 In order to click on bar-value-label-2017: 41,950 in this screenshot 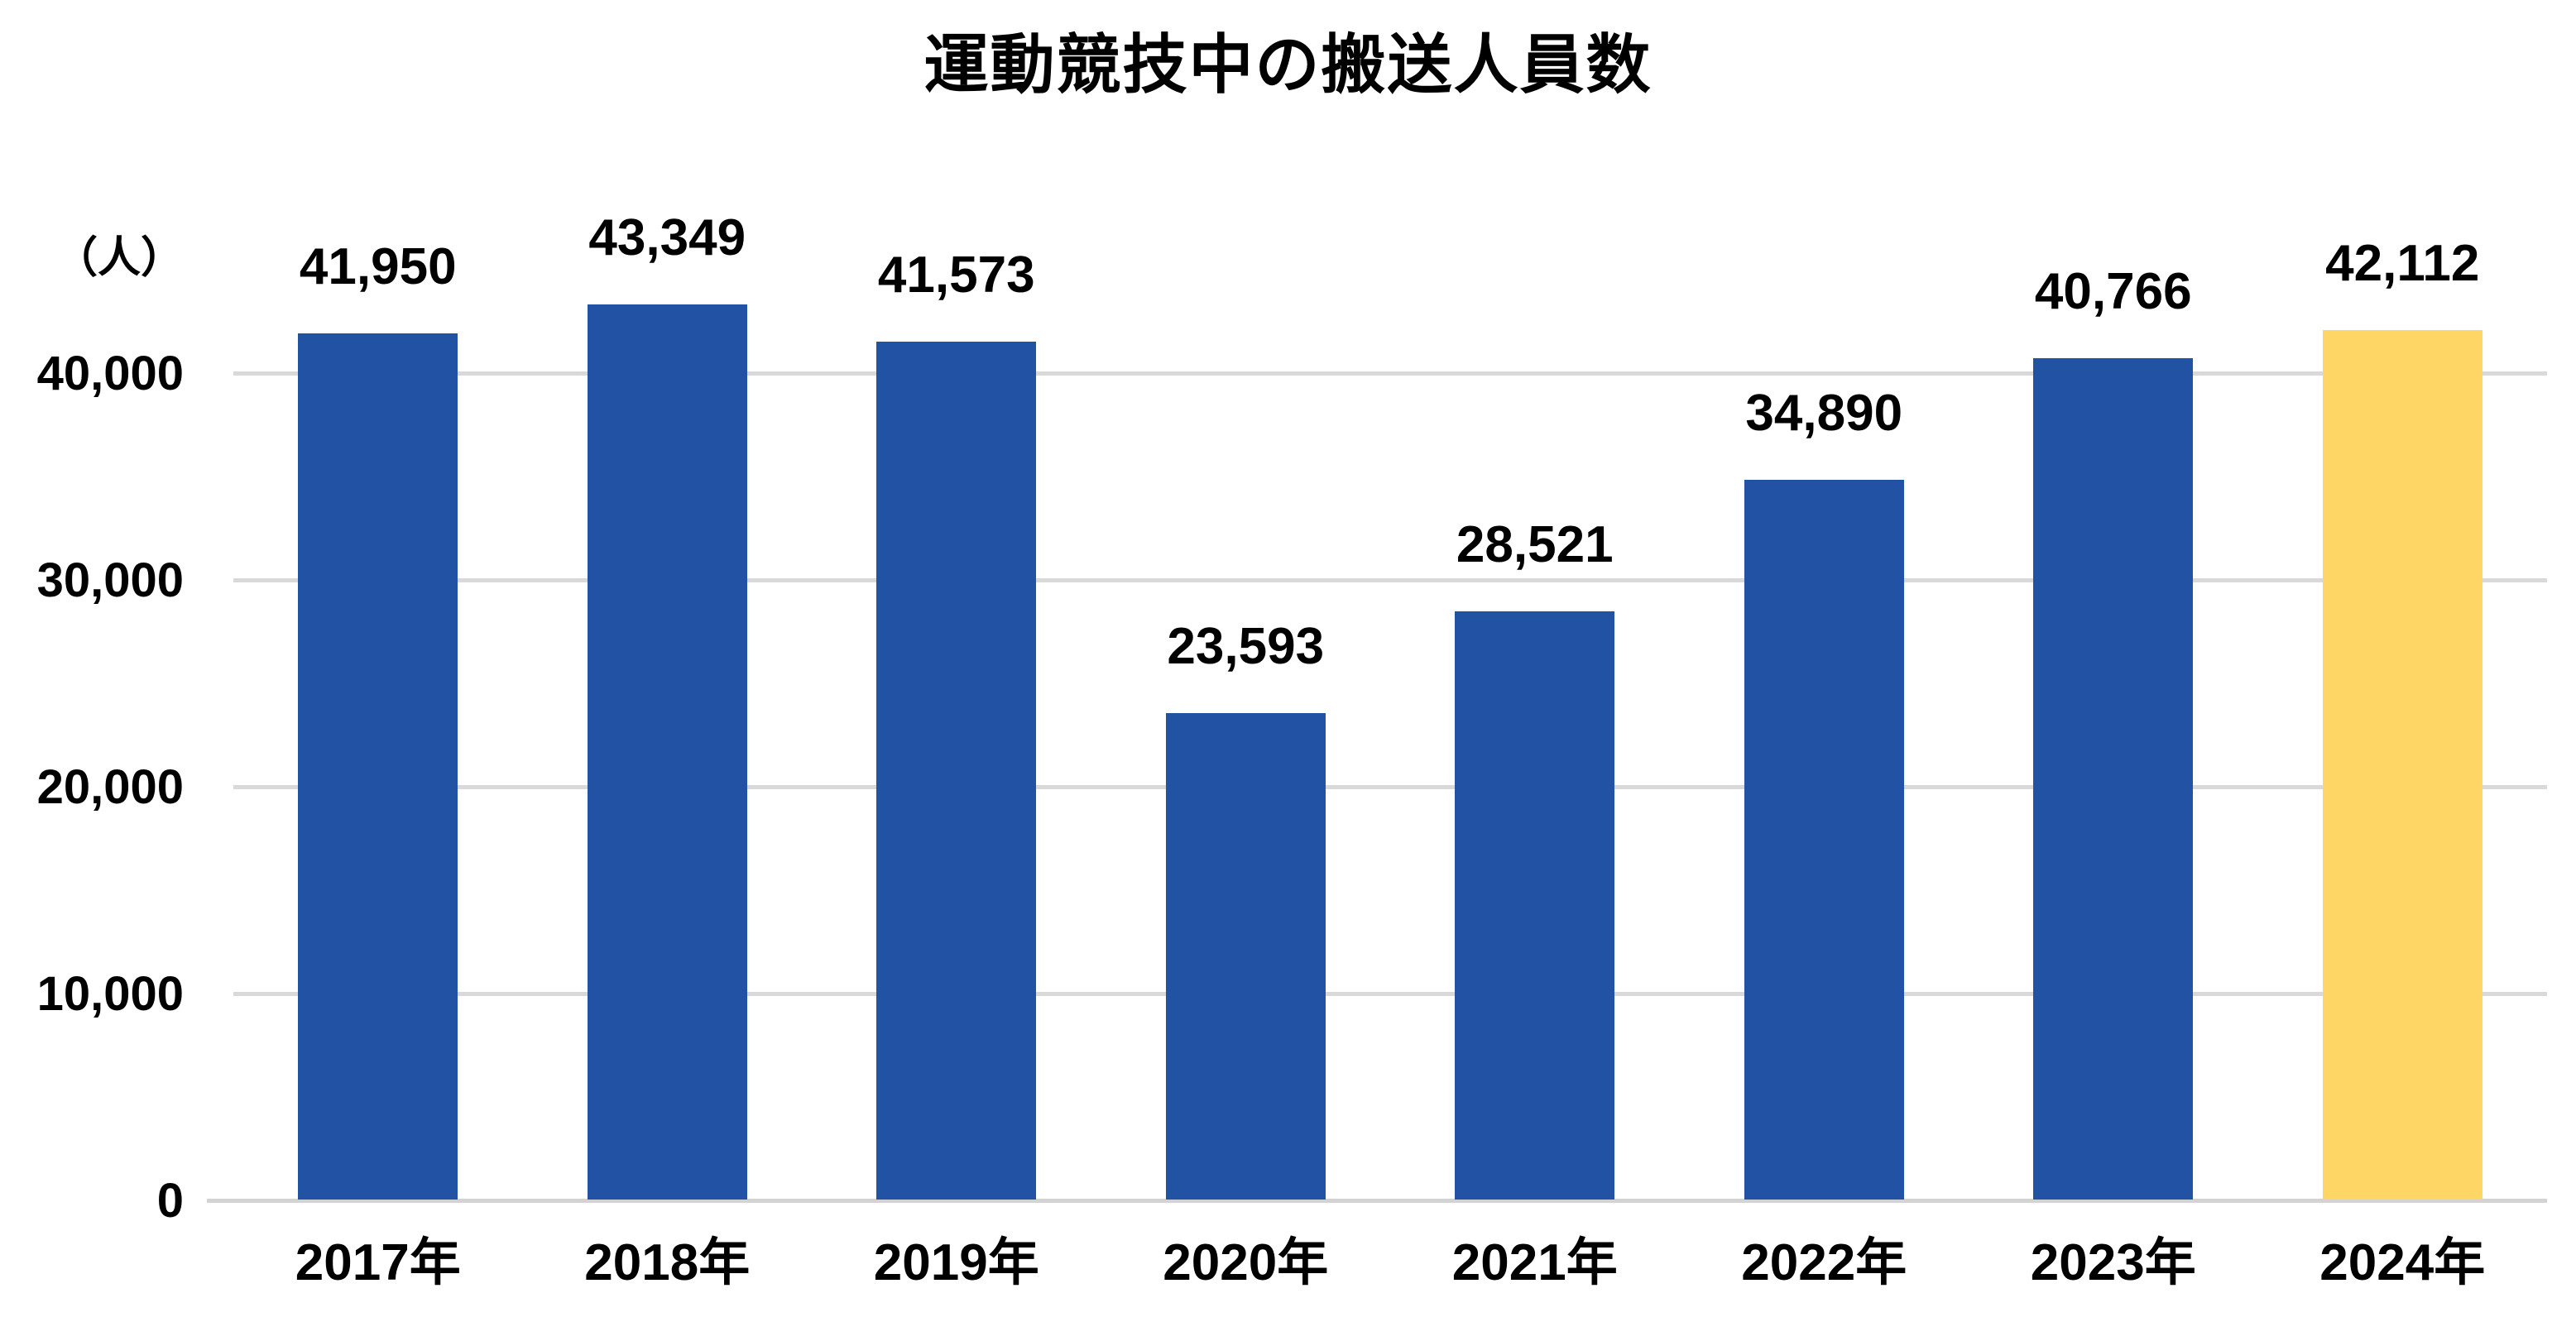, I will do `click(378, 267)`.